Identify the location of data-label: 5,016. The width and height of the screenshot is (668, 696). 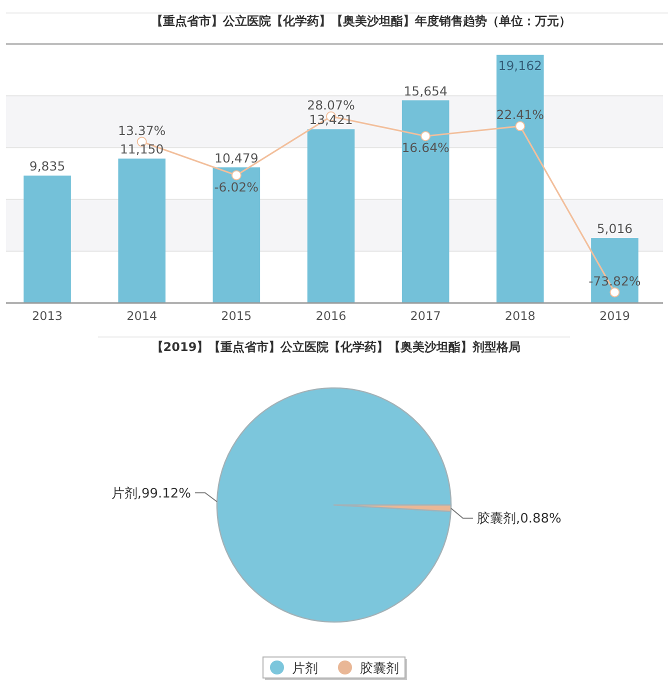
(614, 228).